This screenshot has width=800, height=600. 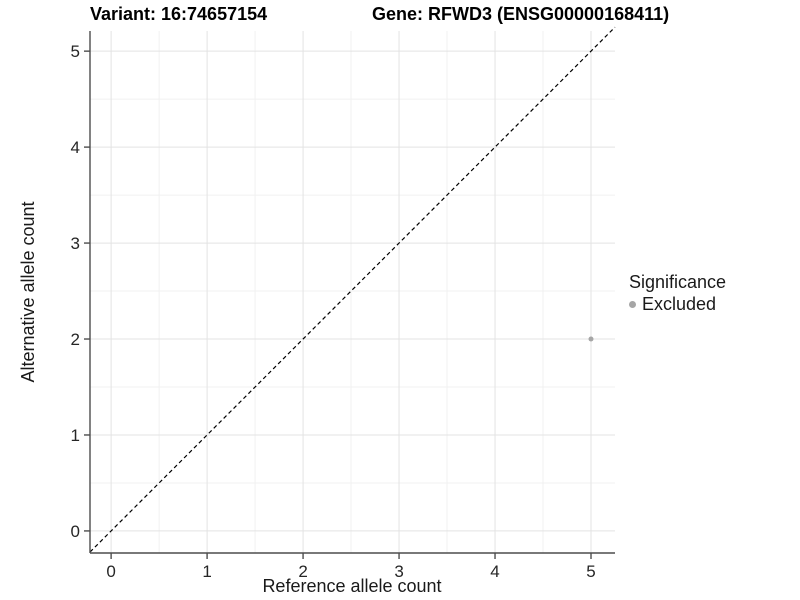 What do you see at coordinates (678, 282) in the screenshot?
I see `legend-title: Significance` at bounding box center [678, 282].